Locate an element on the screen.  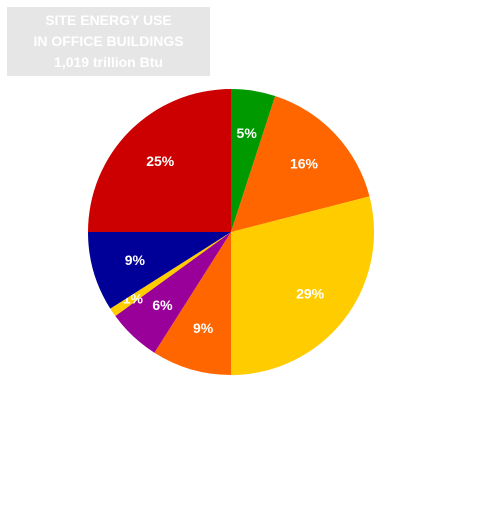
pie-slice-label-7: 9% is located at coordinates (135, 260).